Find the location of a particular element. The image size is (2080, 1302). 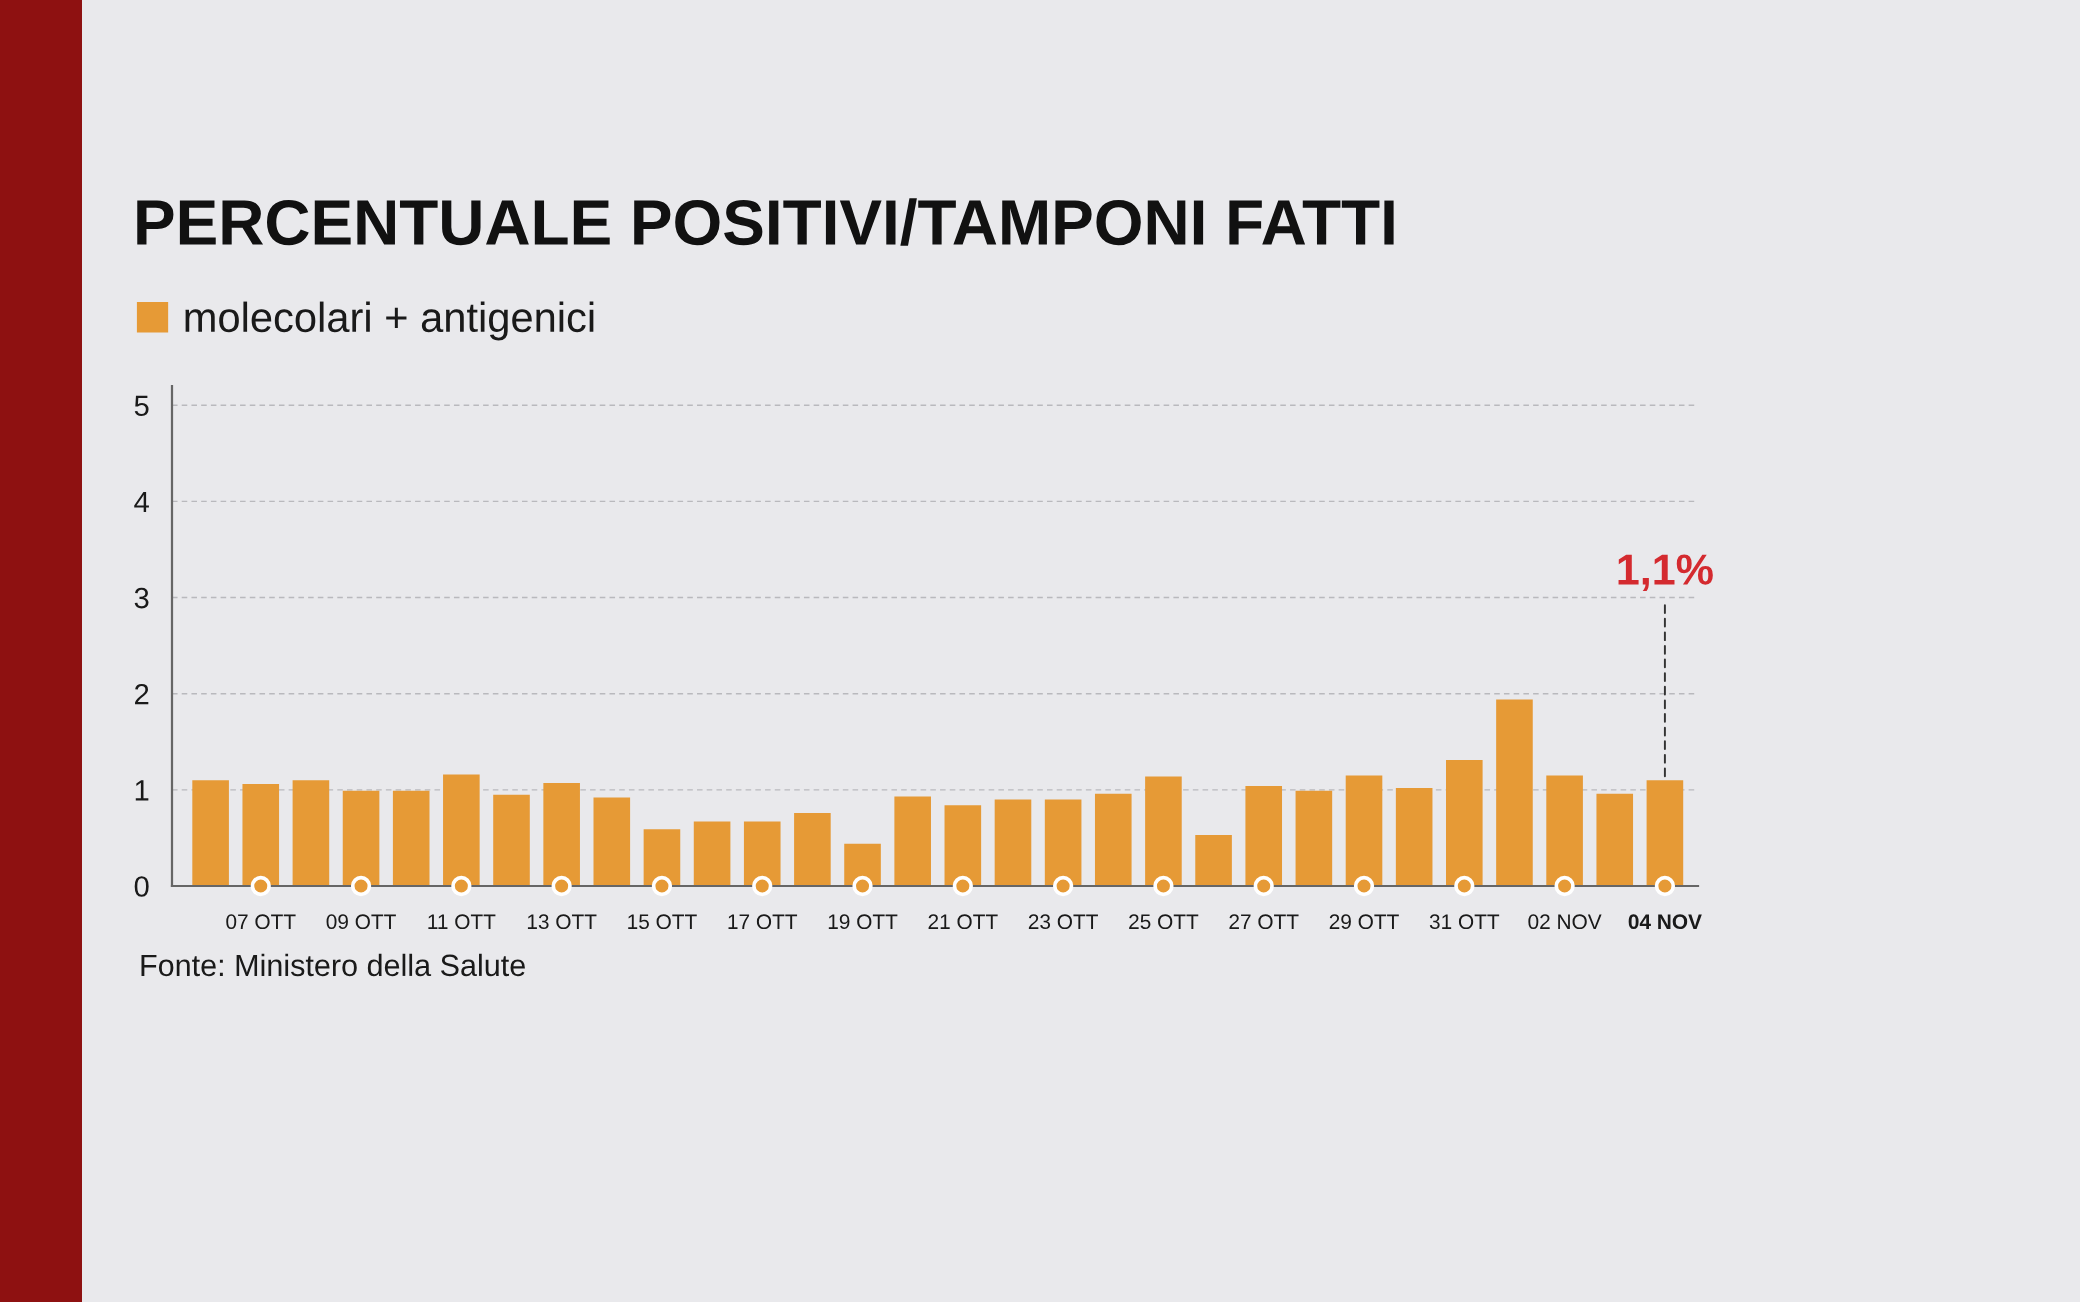

x-tick-label: 27 OTT is located at coordinates (1264, 922).